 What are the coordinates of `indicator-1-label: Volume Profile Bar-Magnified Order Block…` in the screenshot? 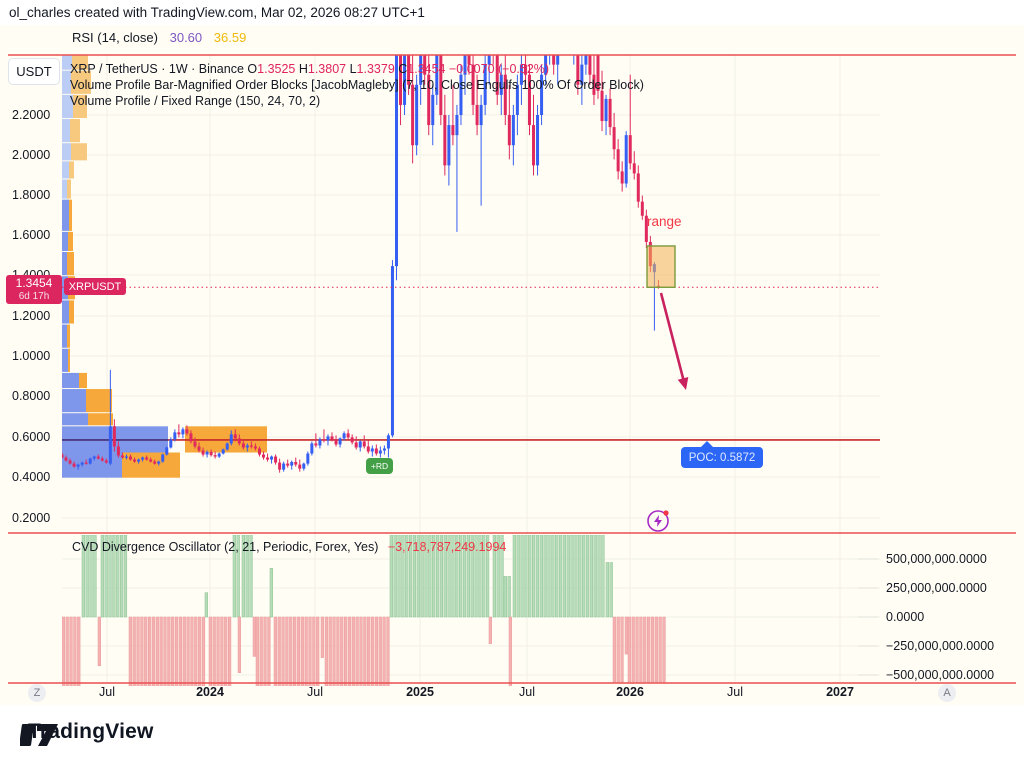 It's located at (357, 85).